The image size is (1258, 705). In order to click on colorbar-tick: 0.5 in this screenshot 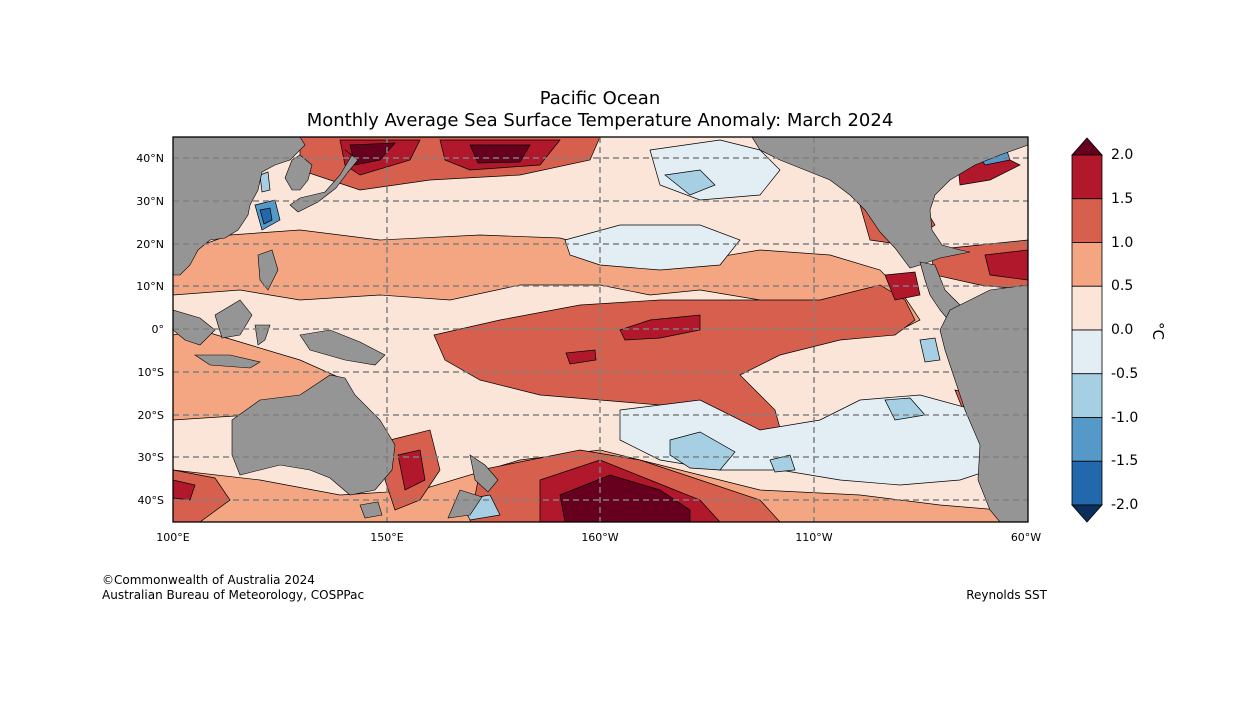, I will do `click(1122, 286)`.